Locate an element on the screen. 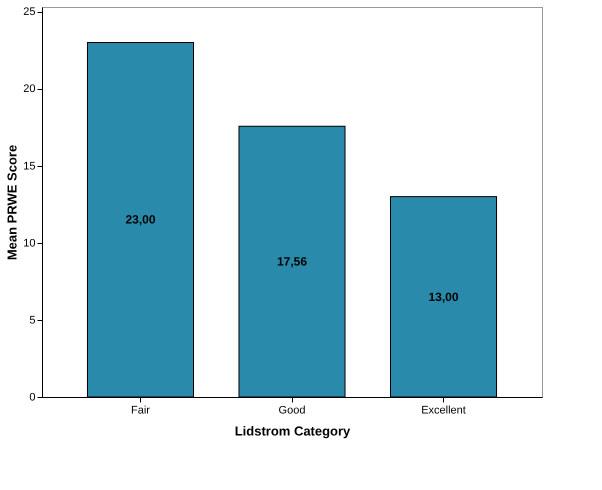 This screenshot has width=602, height=490. data-label: 13,00 is located at coordinates (443, 297).